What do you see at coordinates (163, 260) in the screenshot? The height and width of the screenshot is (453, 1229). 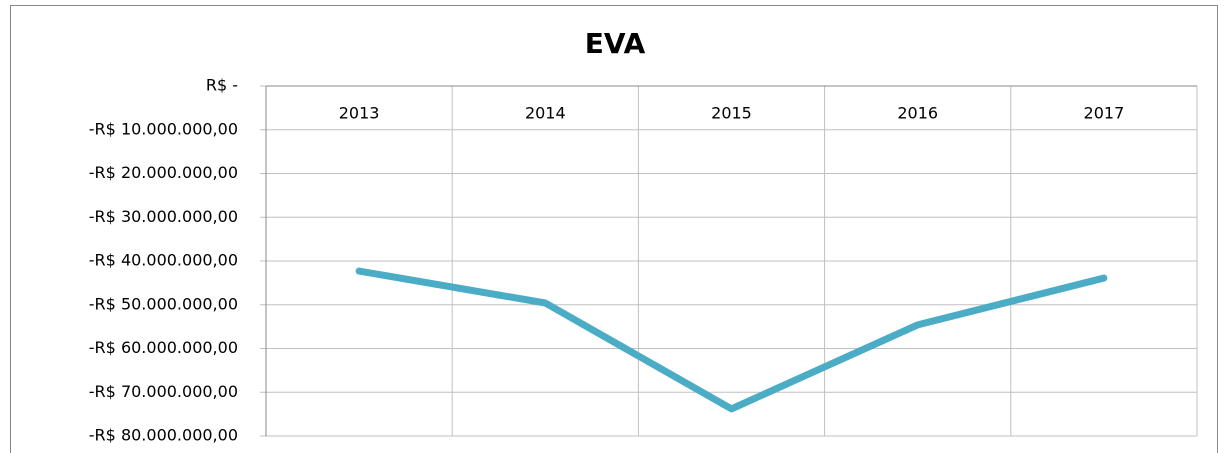 I see `y-tick-label: -R$ 40.000.000,00` at bounding box center [163, 260].